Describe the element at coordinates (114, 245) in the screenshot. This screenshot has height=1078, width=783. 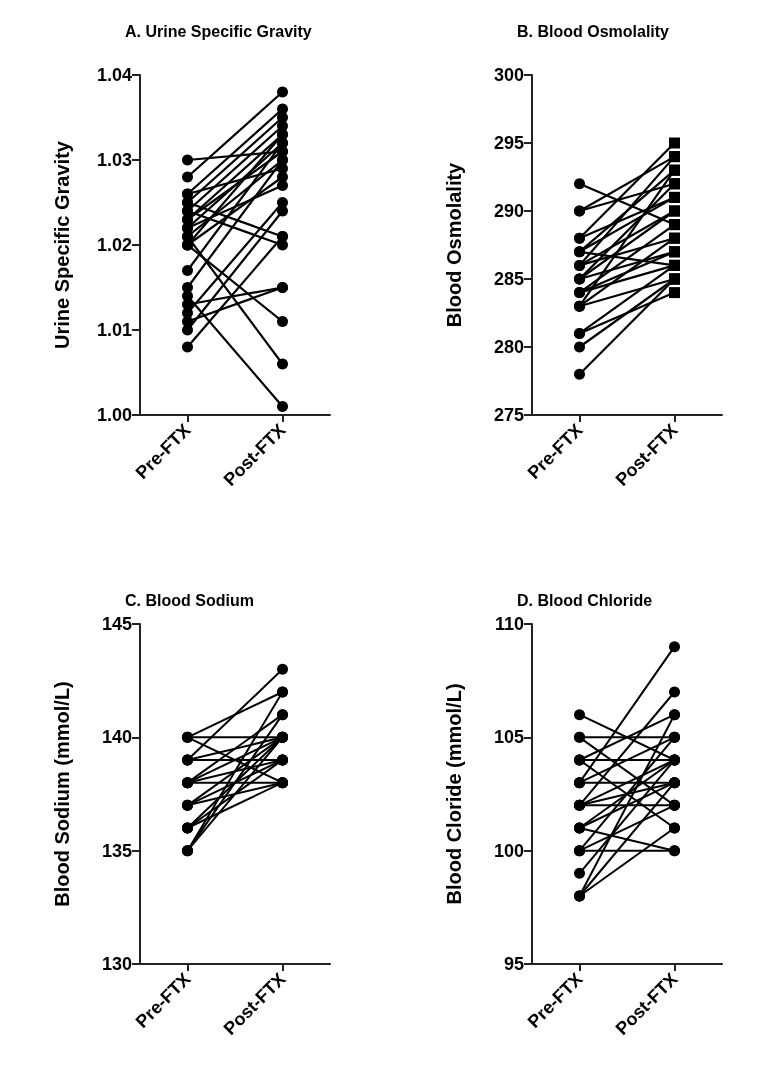
I see `y-tick-label: 1.02` at that location.